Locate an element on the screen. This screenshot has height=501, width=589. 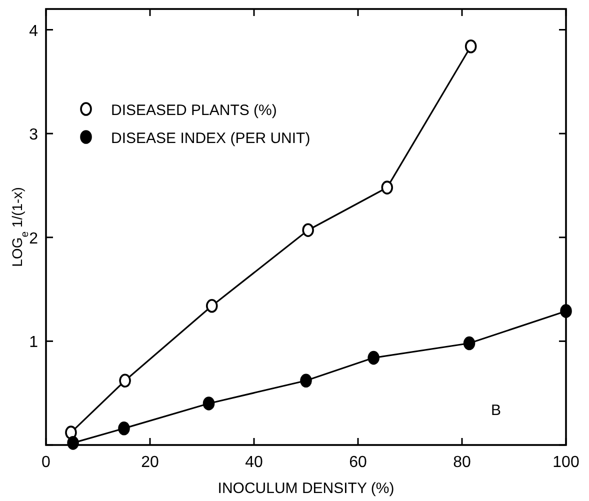
y-tick-label: 2 is located at coordinates (33, 239).